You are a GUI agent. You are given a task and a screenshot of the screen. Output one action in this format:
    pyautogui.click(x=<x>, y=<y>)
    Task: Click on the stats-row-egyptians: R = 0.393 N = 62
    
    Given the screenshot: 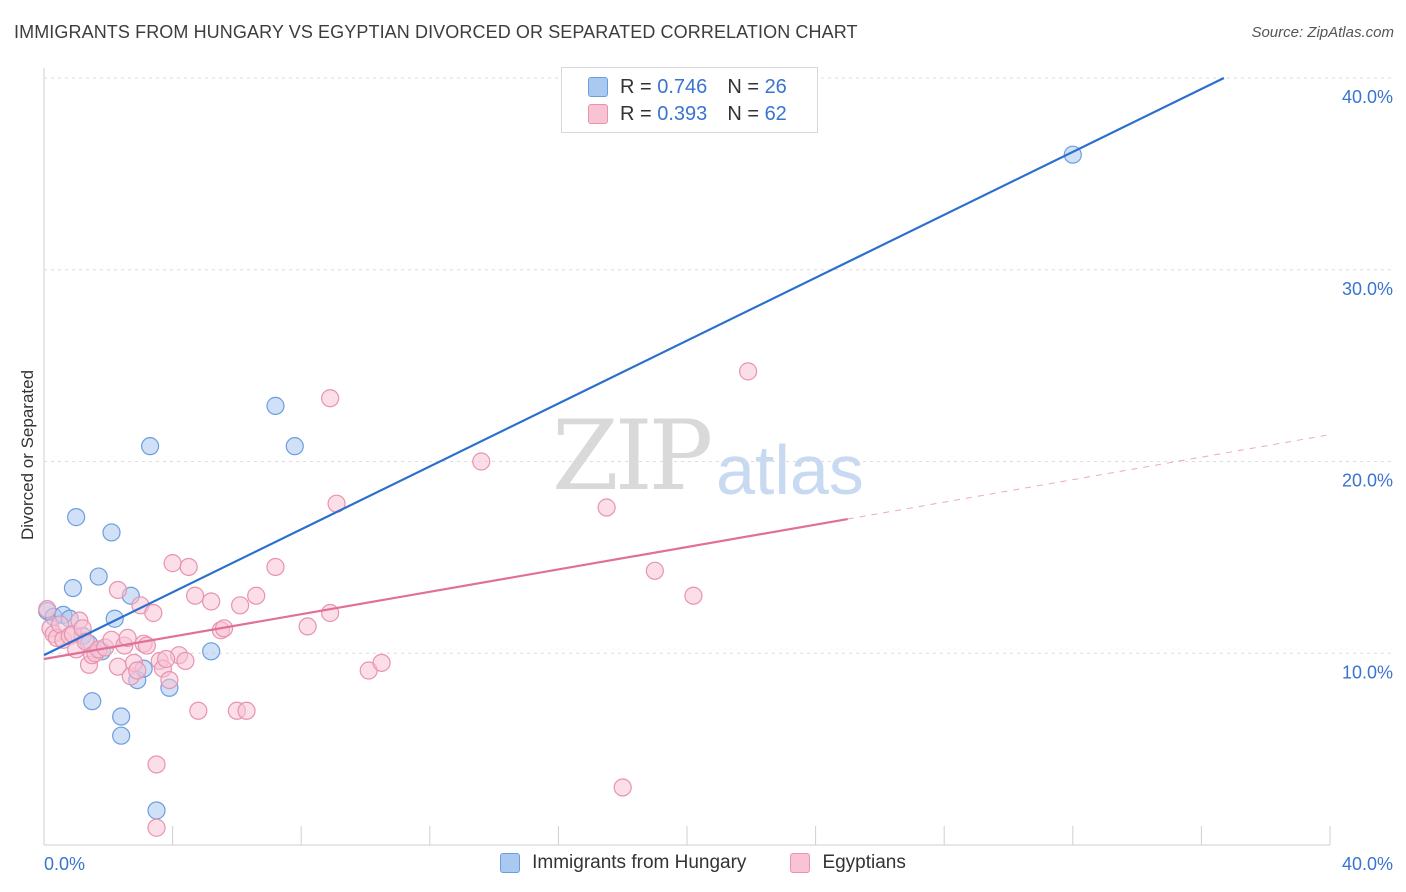 What is the action you would take?
    pyautogui.click(x=687, y=114)
    